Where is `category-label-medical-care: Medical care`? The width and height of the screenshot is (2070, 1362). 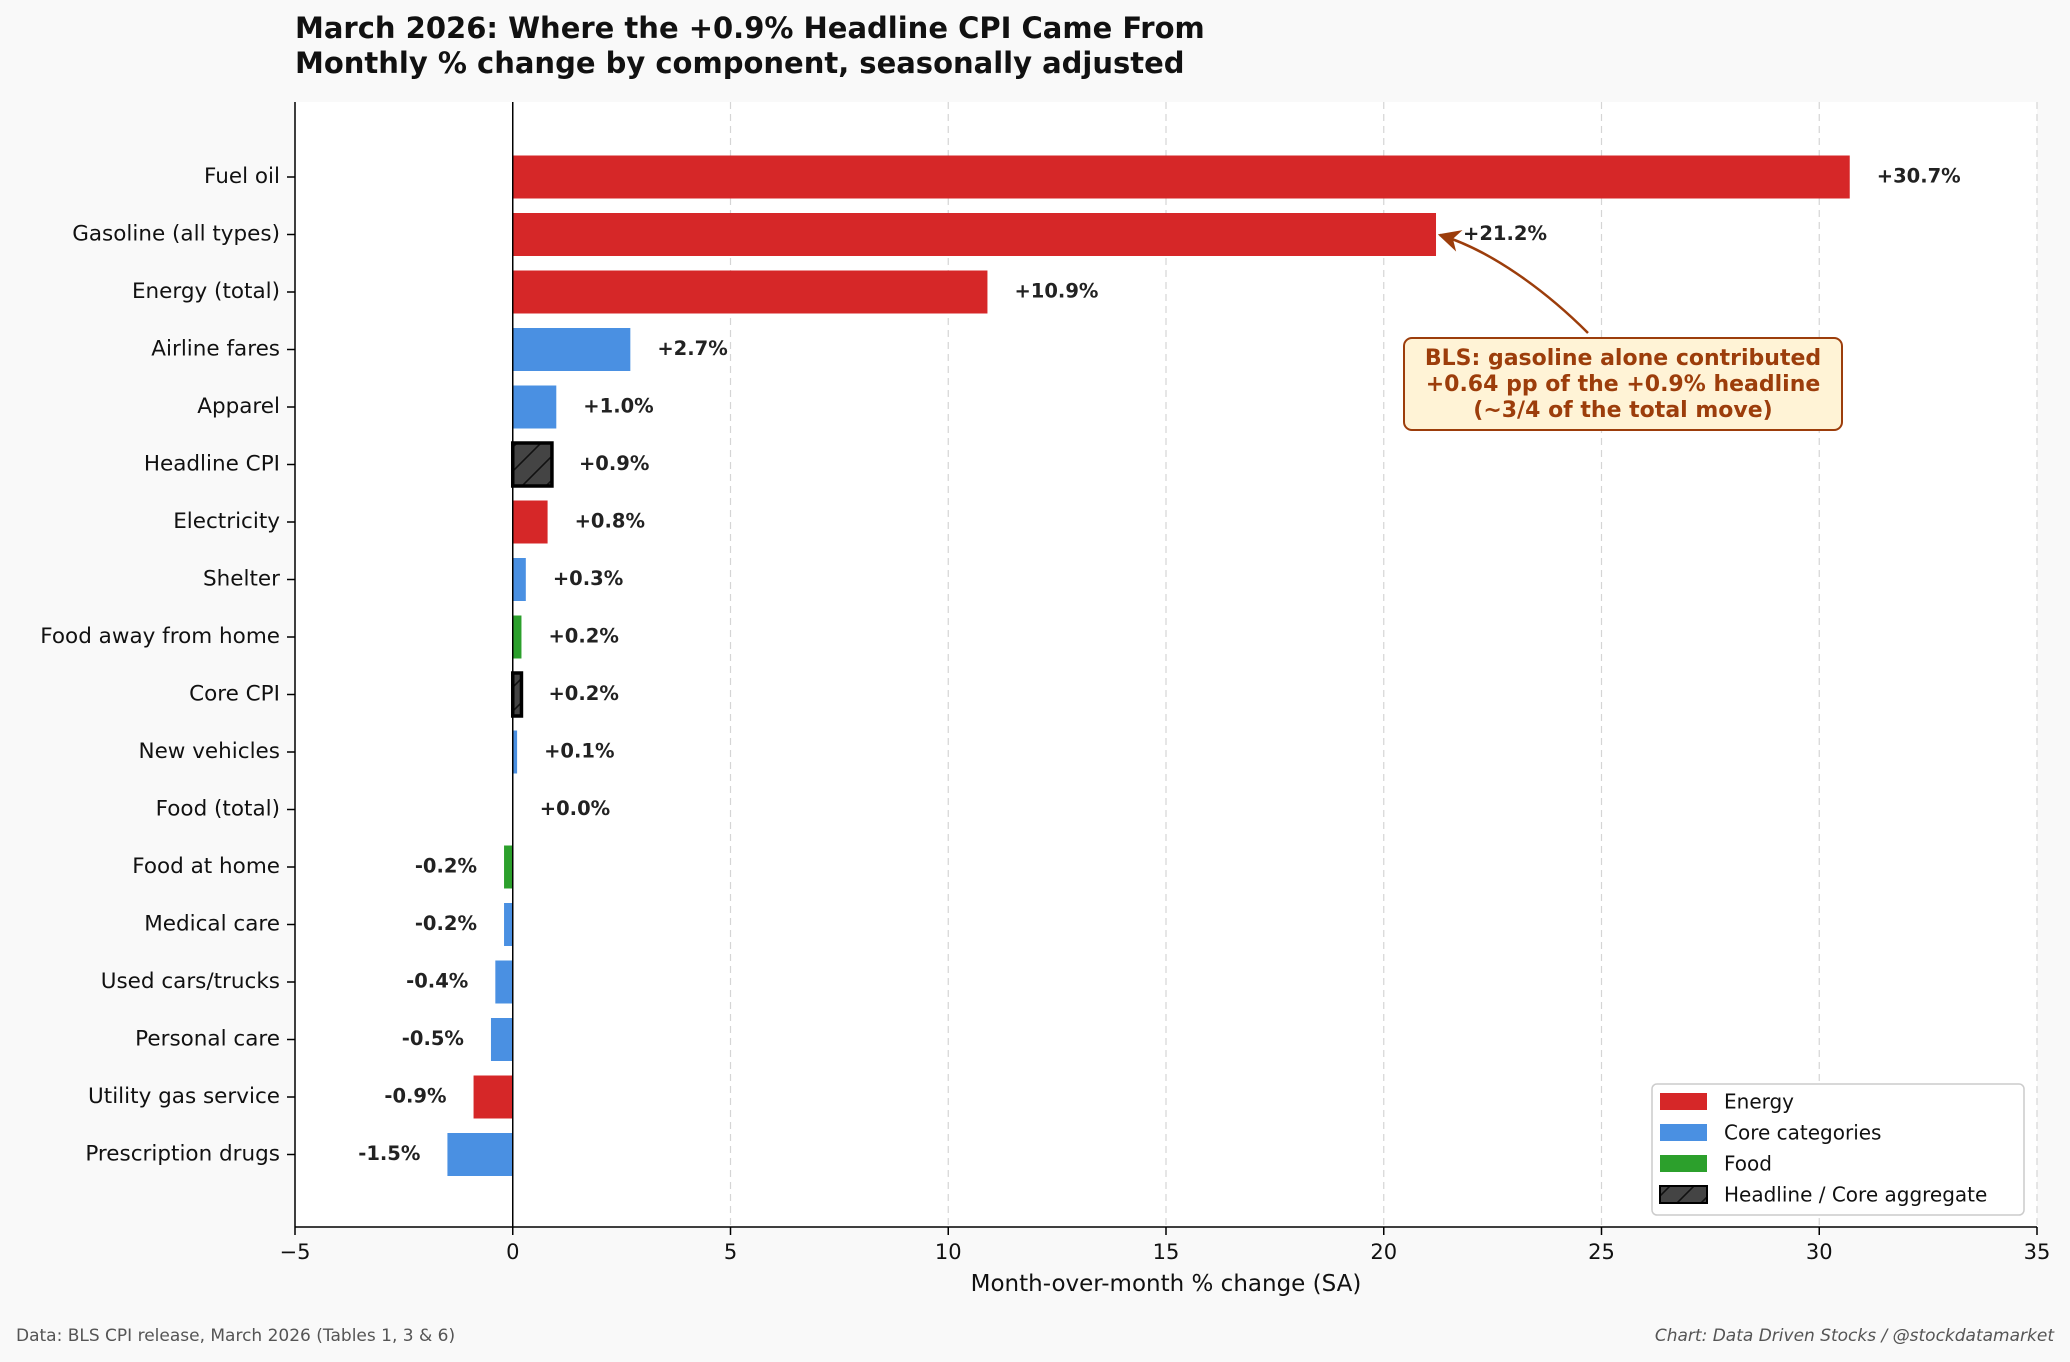
category-label-medical-care: Medical care is located at coordinates (212, 924).